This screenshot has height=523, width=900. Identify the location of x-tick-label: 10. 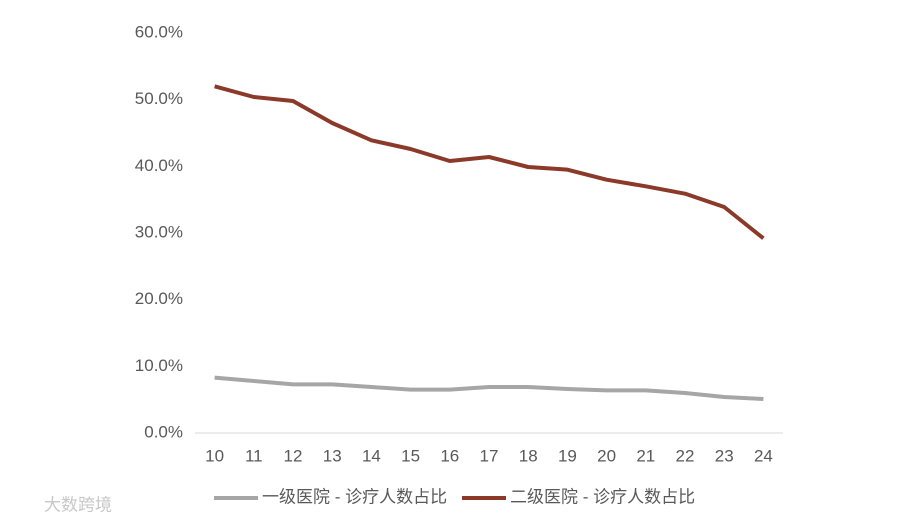
(214, 455).